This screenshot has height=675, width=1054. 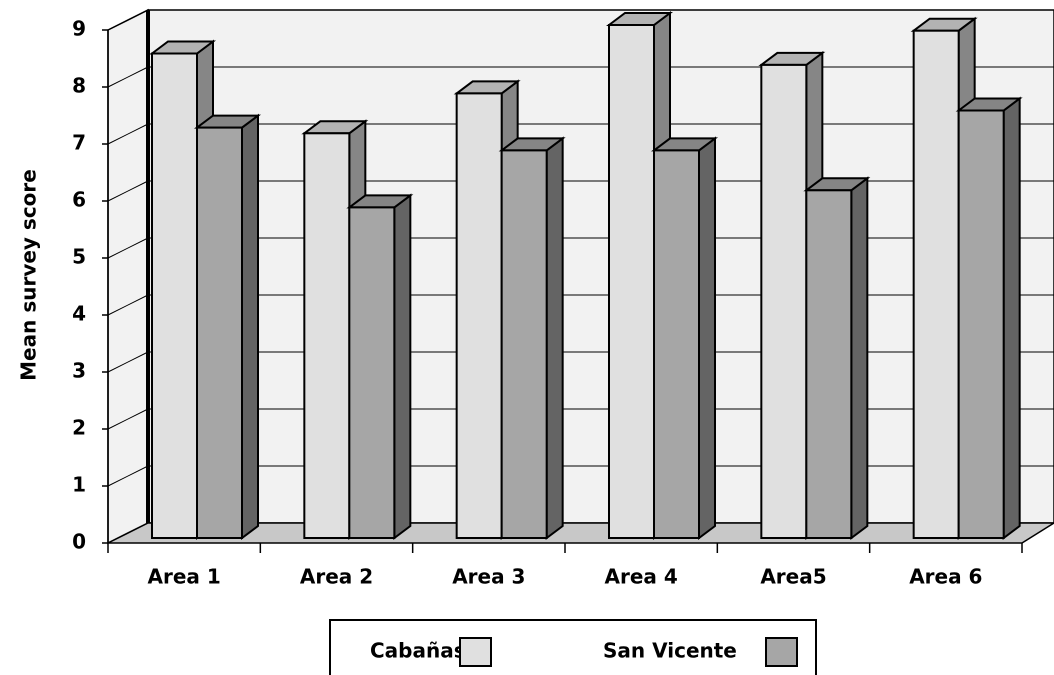 I want to click on x-tick-label: Area 6, so click(x=945, y=577).